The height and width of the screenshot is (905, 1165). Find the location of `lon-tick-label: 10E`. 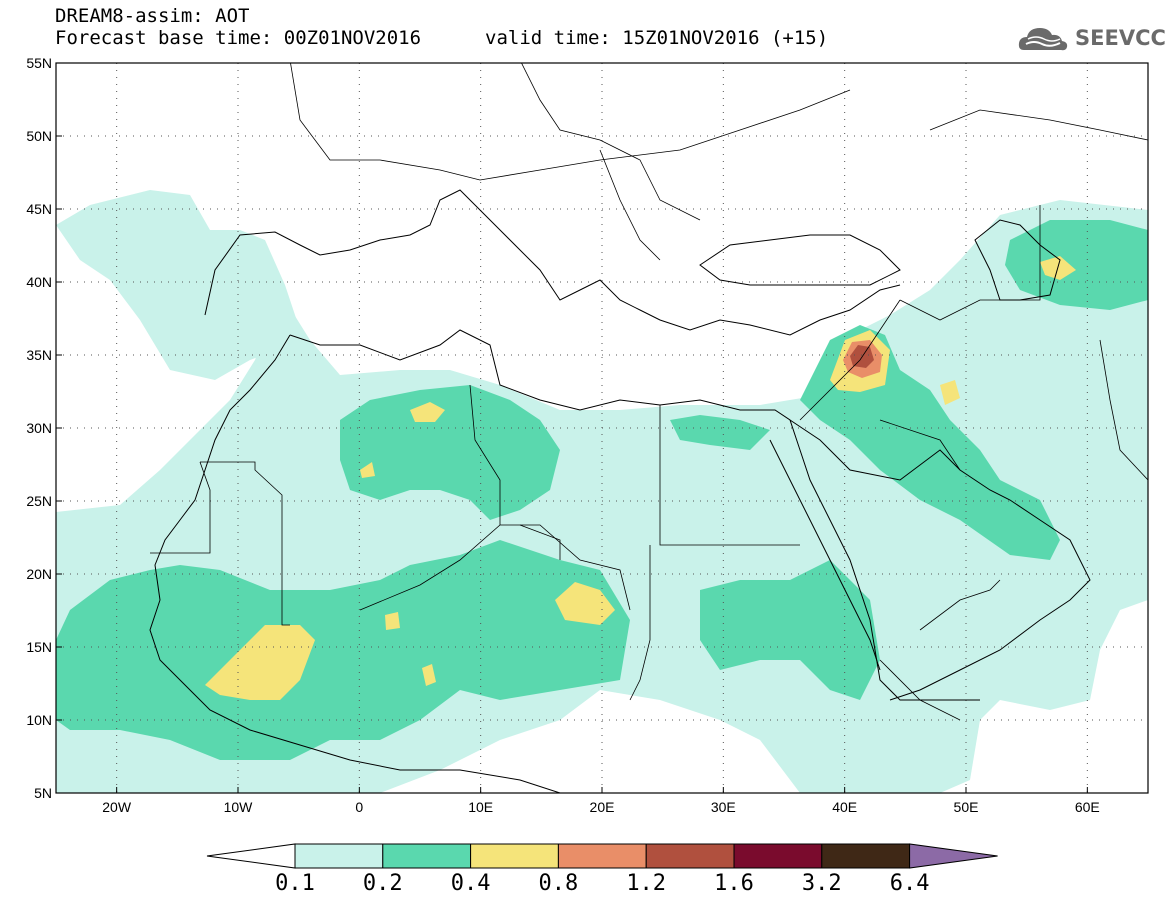

lon-tick-label: 10E is located at coordinates (480, 807).